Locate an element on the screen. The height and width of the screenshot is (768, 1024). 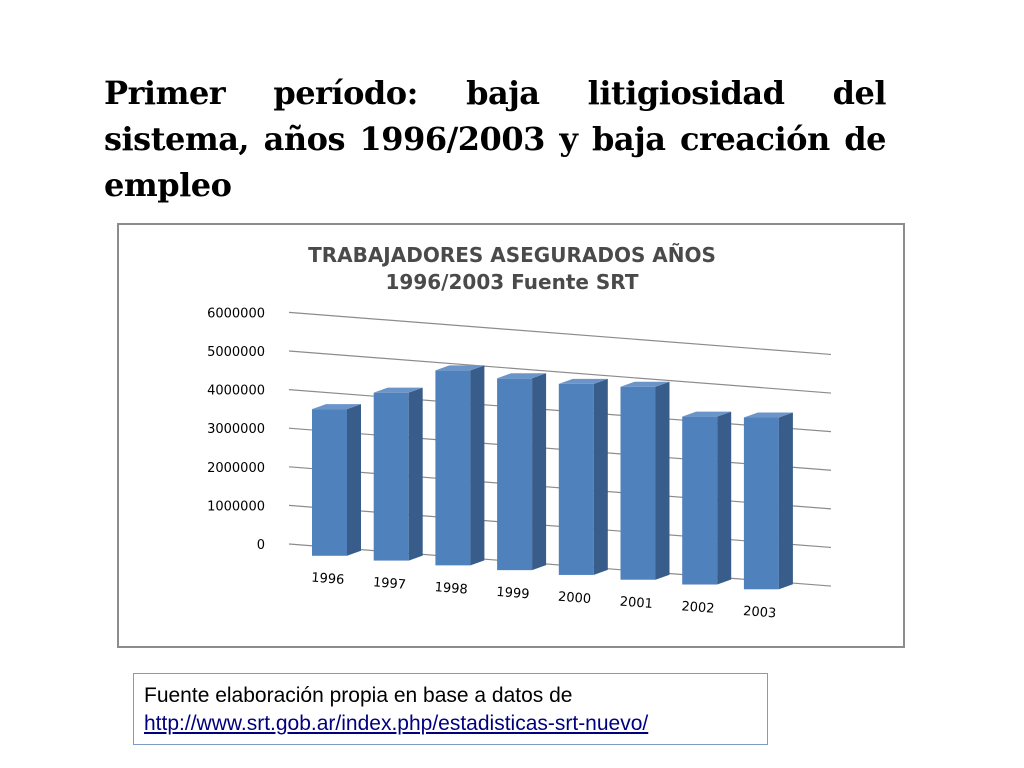
bar-2001 is located at coordinates (645, 480).